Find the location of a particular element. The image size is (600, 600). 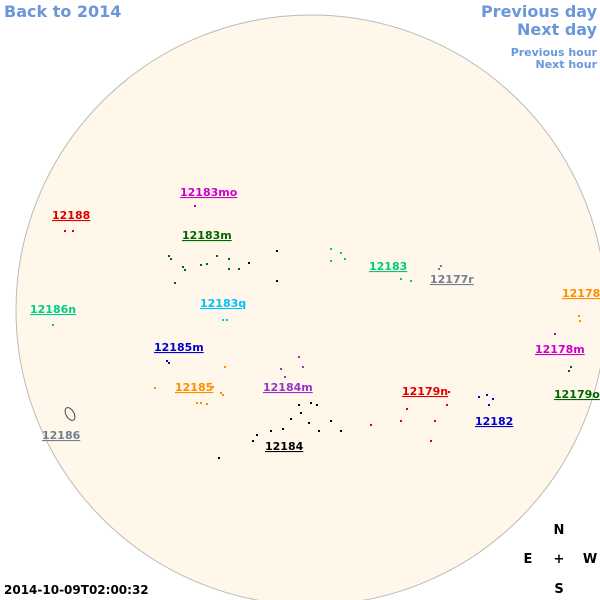

region-label: 12178m is located at coordinates (560, 349).